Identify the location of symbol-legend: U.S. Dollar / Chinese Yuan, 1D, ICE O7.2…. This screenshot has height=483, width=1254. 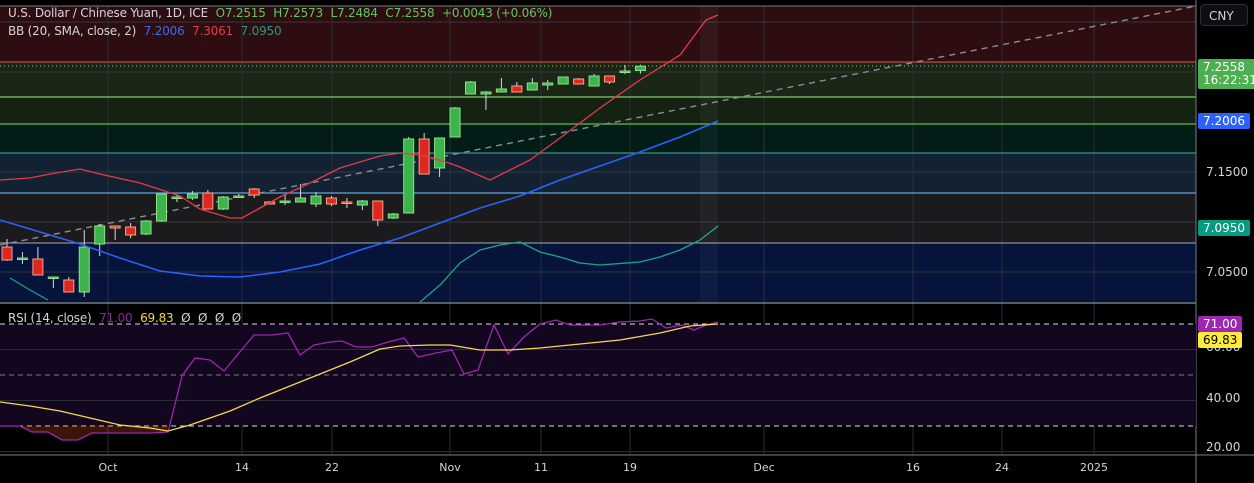
(282, 13).